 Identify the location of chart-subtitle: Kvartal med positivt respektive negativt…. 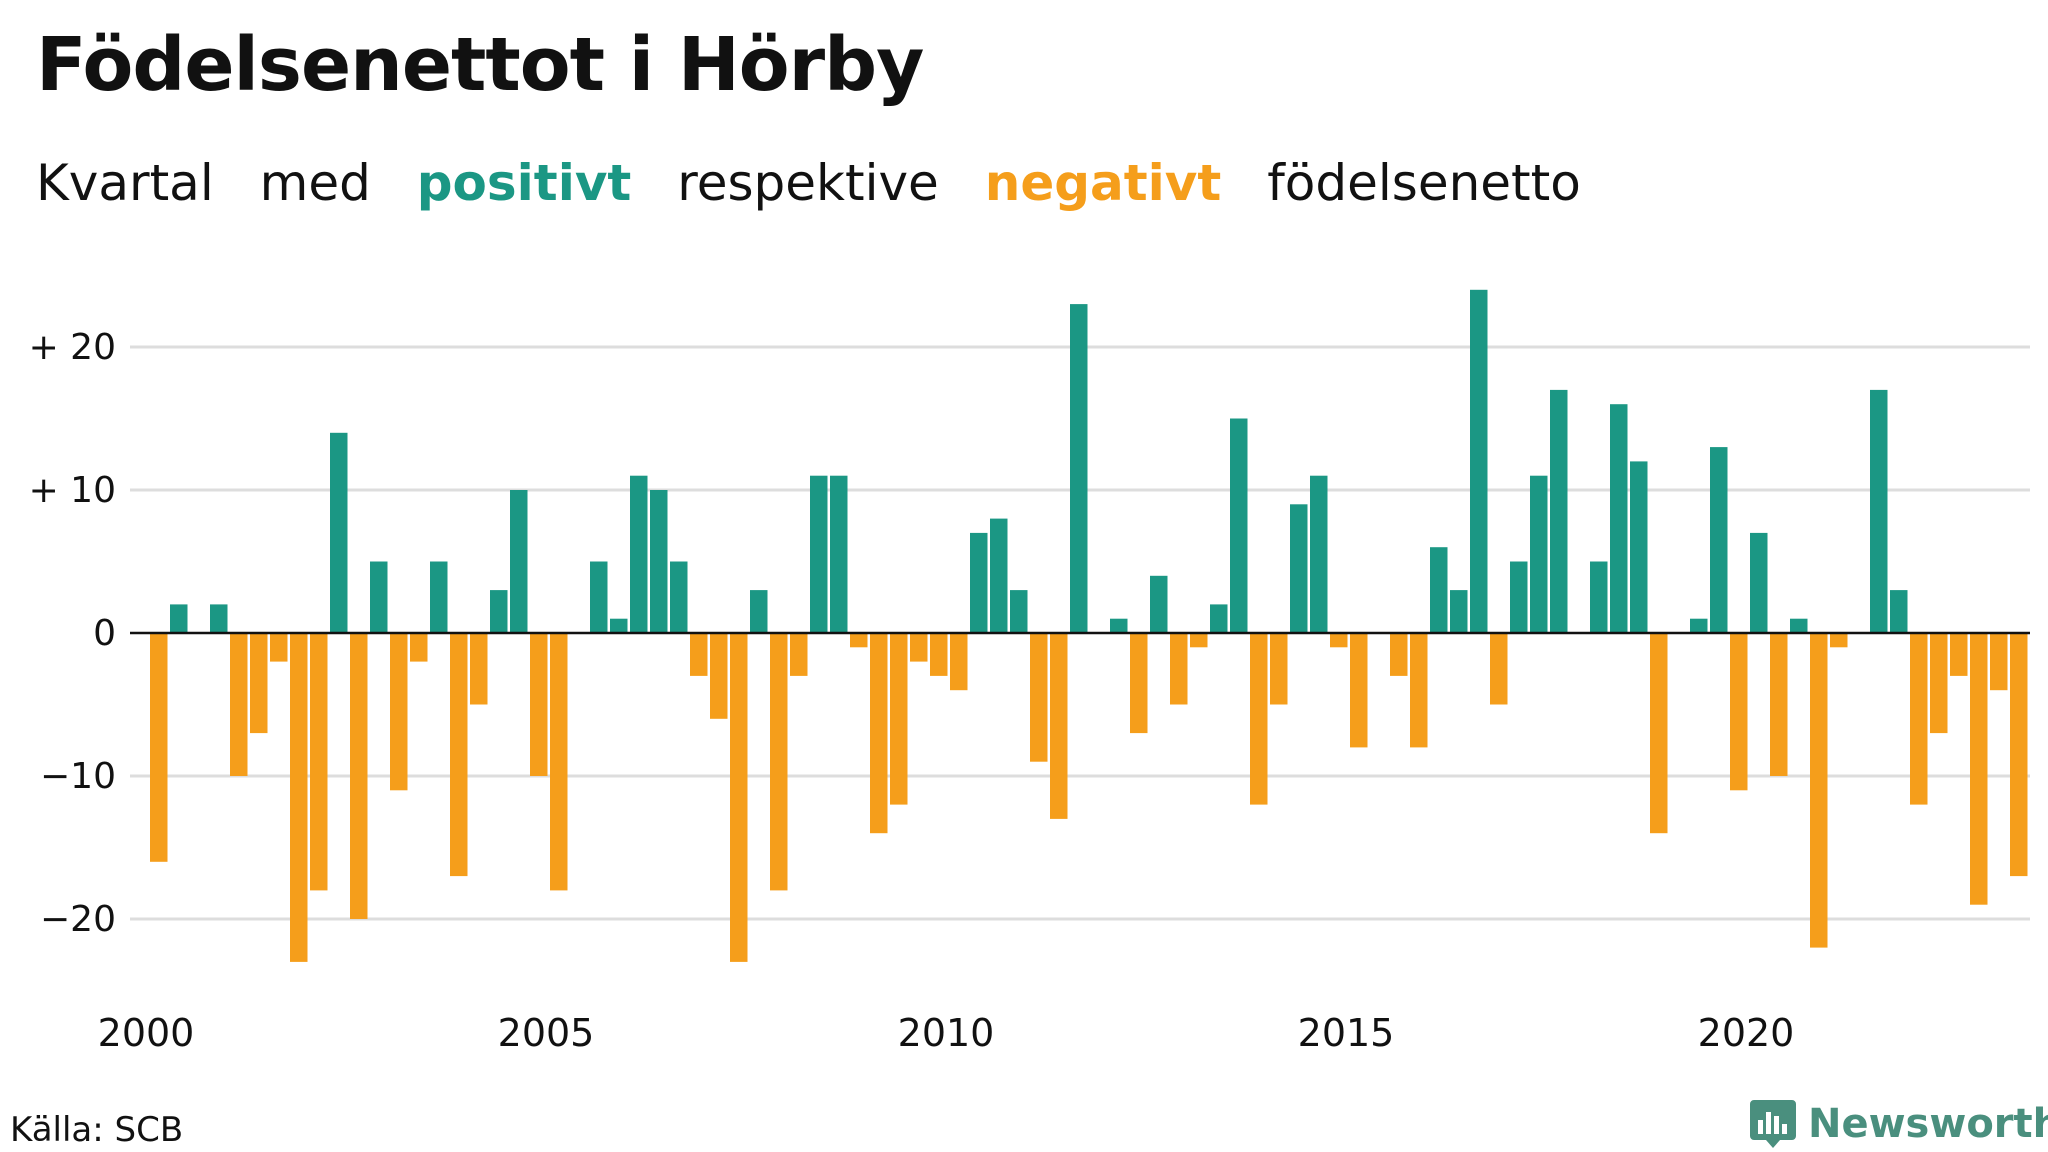
(823, 183).